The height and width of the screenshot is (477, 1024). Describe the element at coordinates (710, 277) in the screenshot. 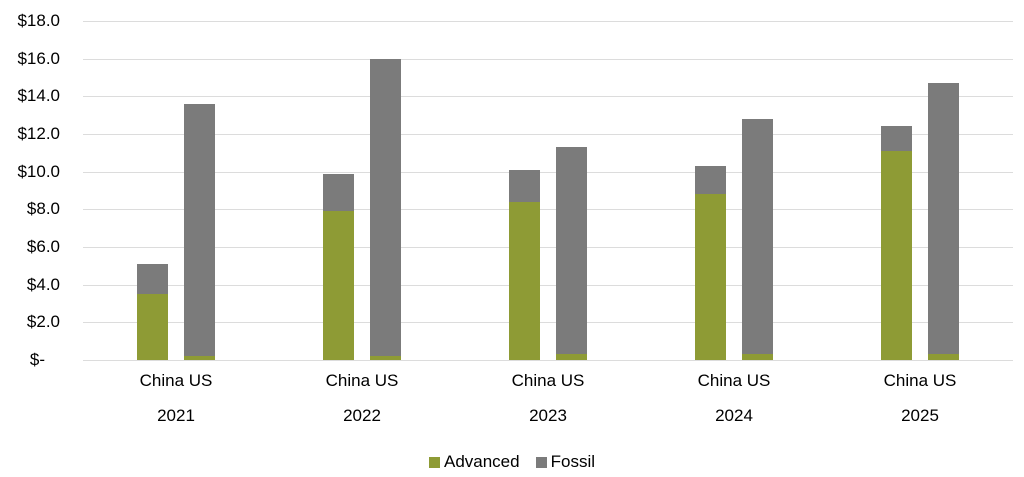

I see `bar-segment-advanced-china-2024` at that location.